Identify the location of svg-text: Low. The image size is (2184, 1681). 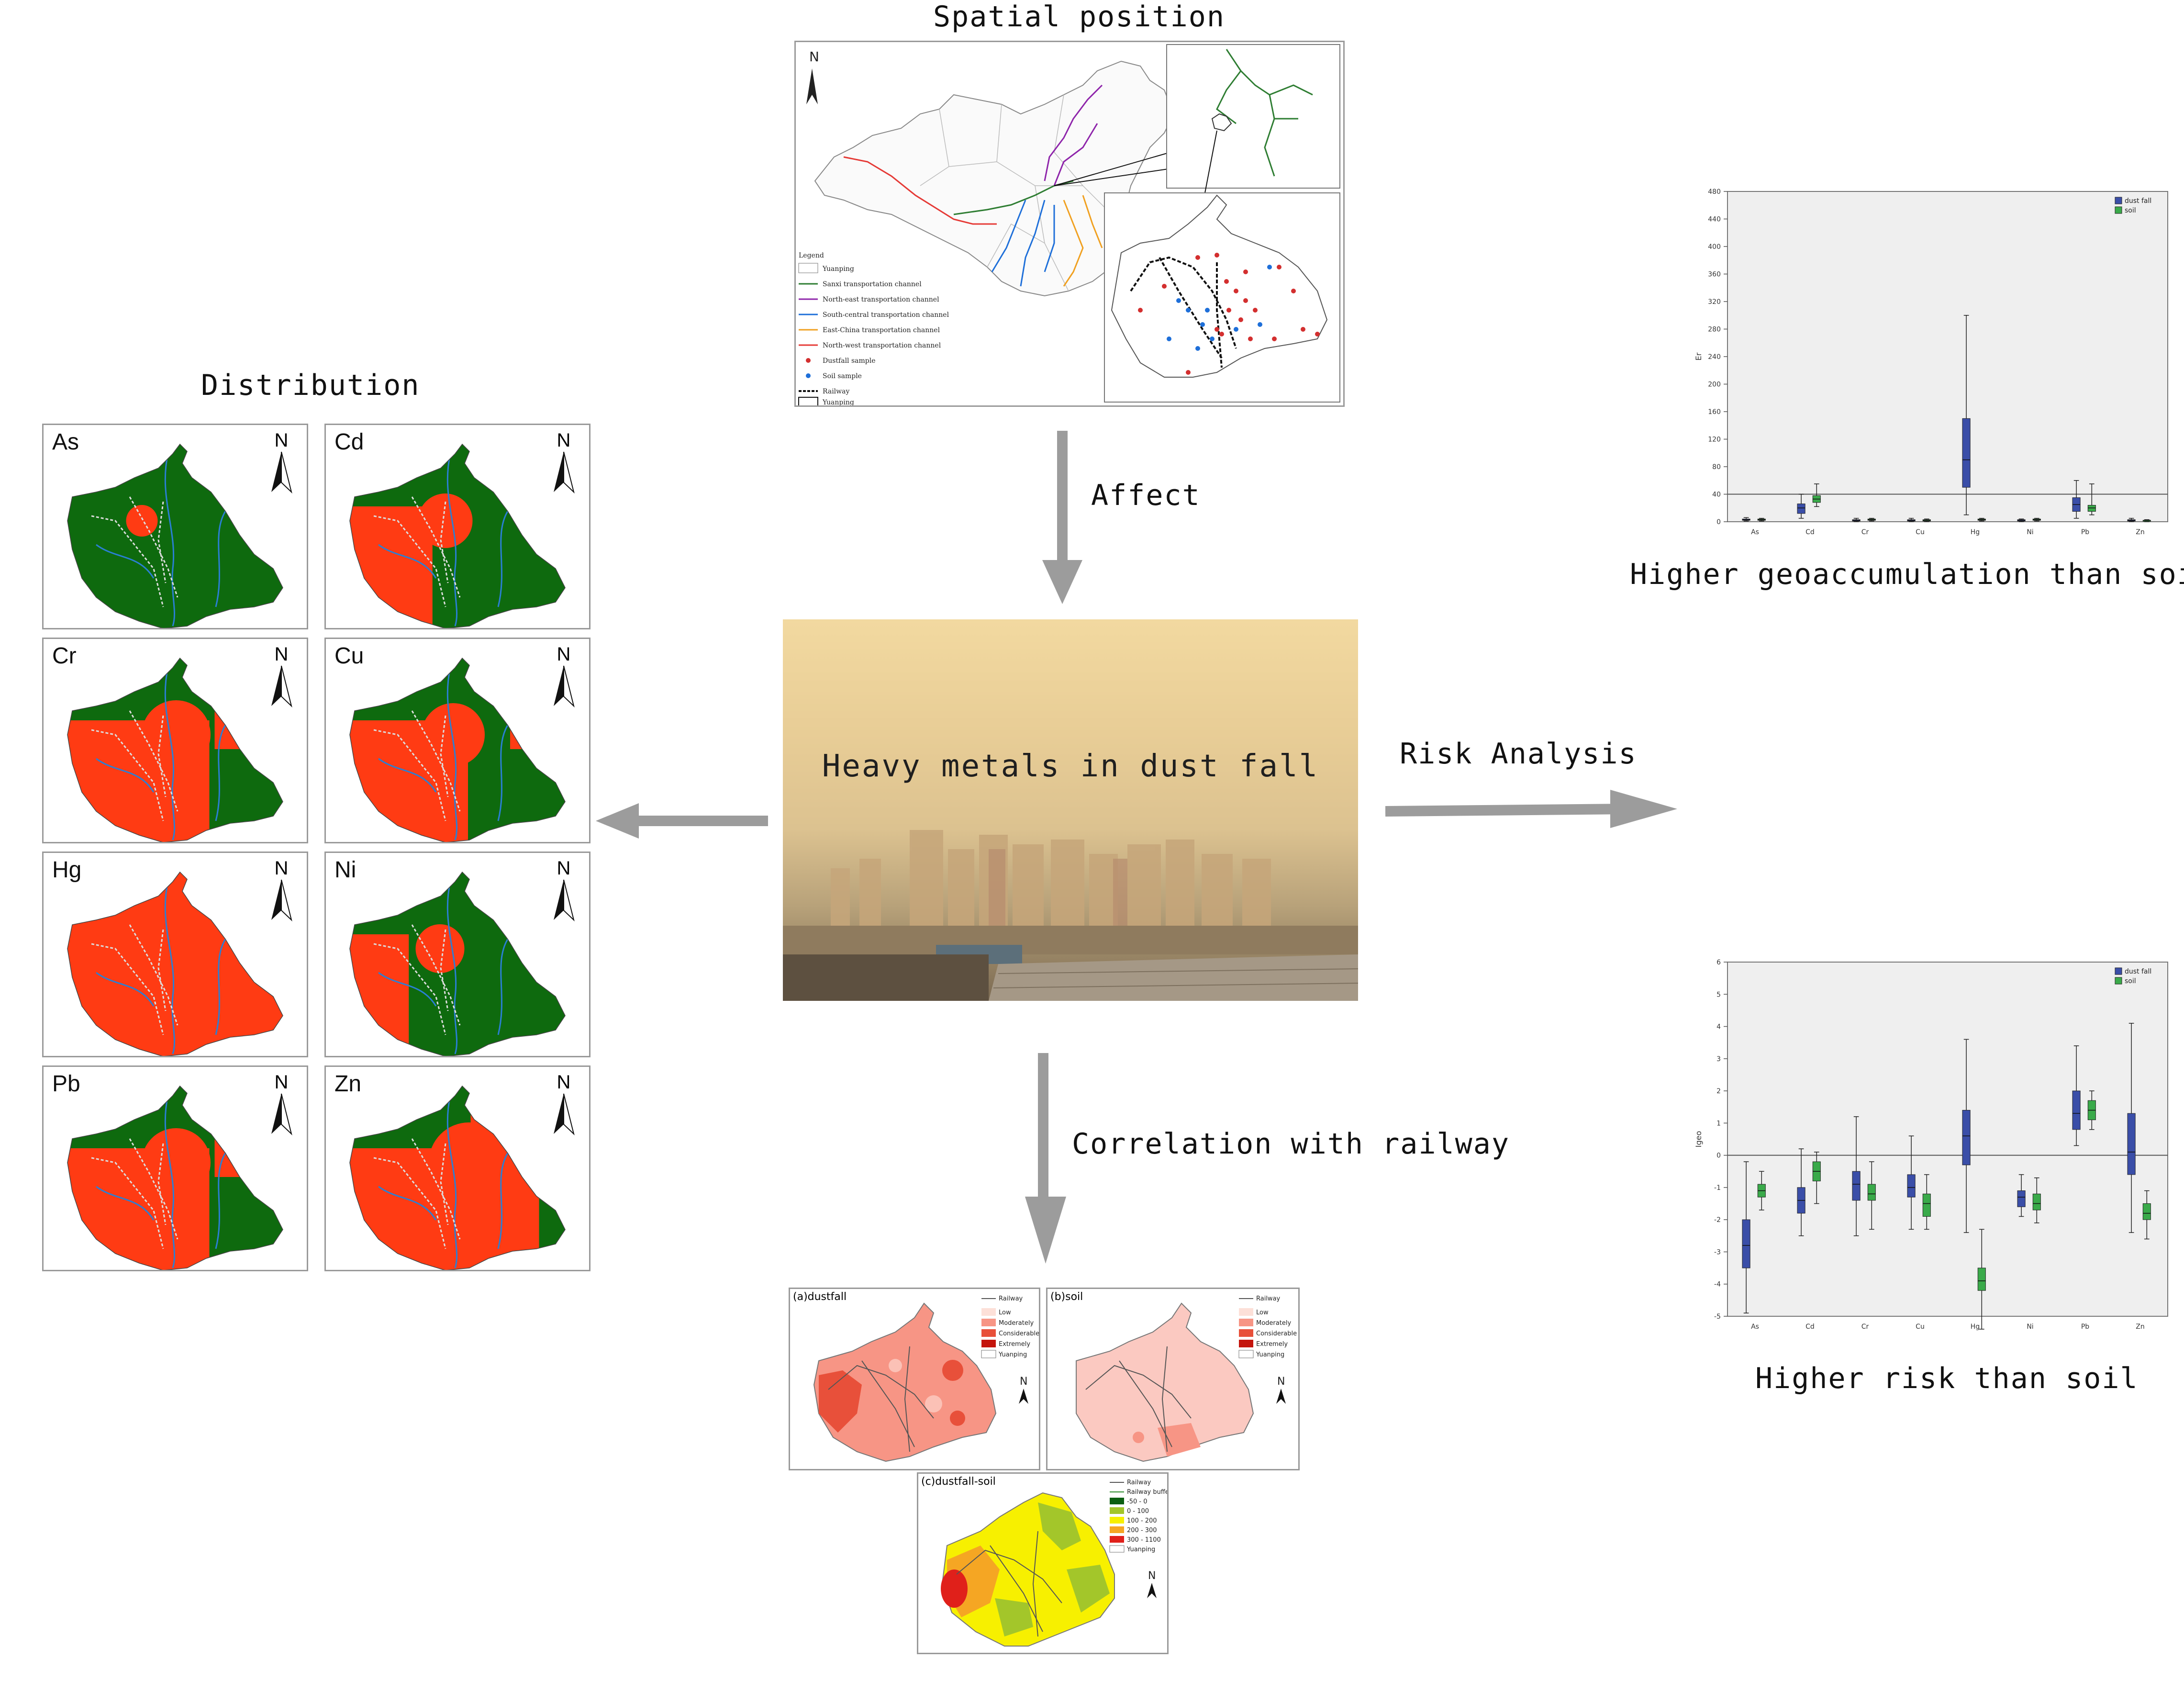
(1005, 1312).